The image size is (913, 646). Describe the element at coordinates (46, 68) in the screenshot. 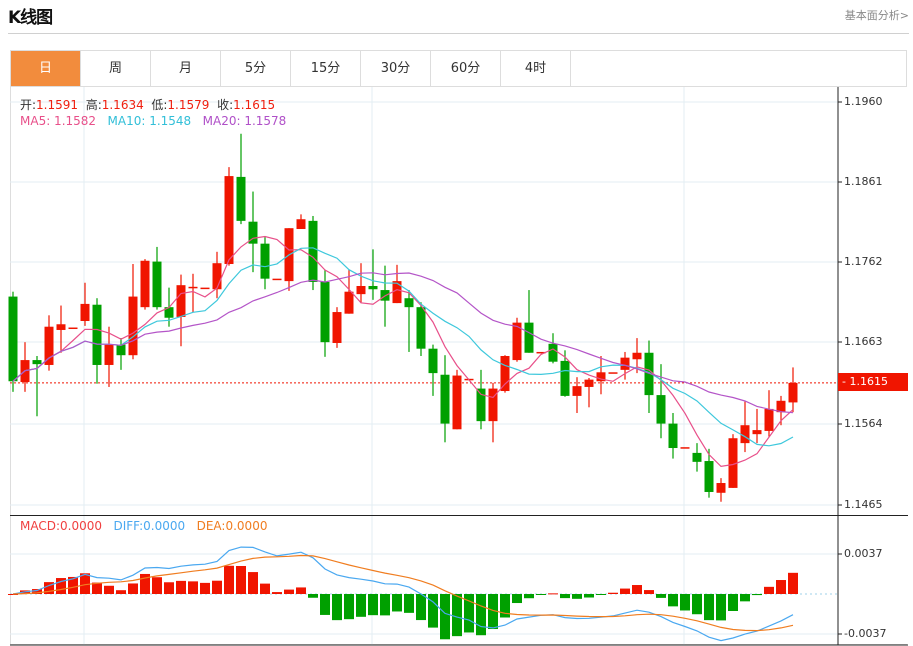

I see `tab-day: 日` at that location.